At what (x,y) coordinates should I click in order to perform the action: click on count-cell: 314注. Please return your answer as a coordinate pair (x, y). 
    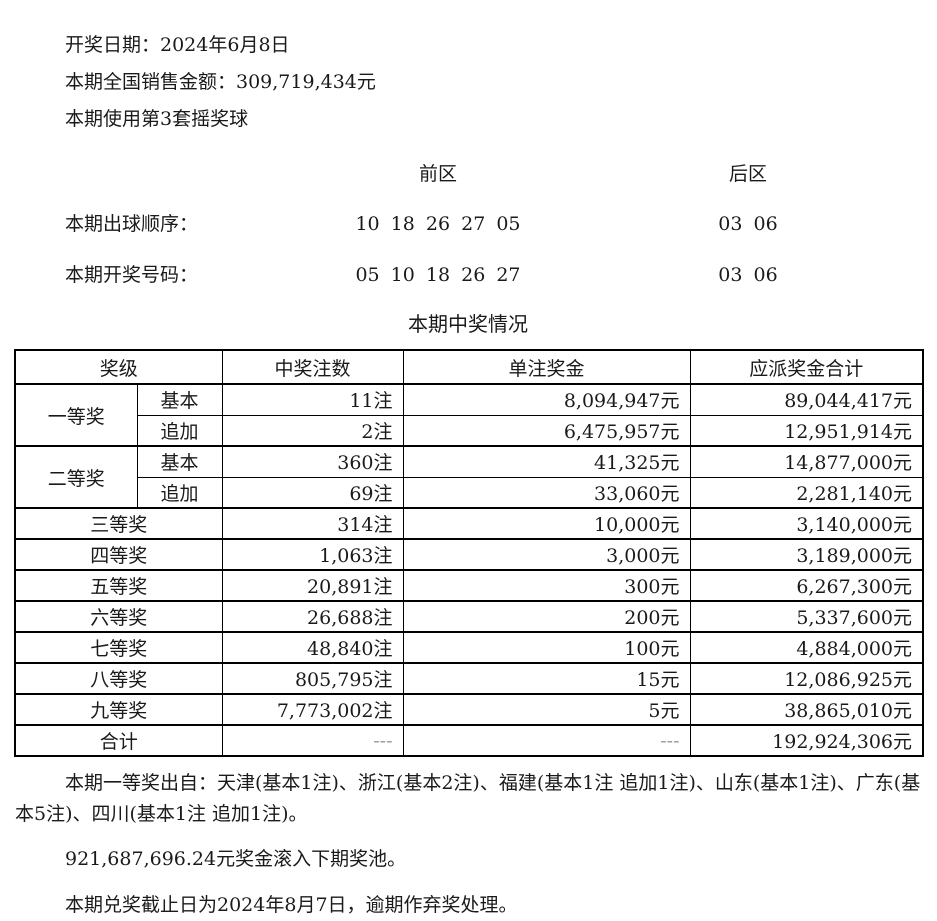
    Looking at the image, I should click on (312, 523).